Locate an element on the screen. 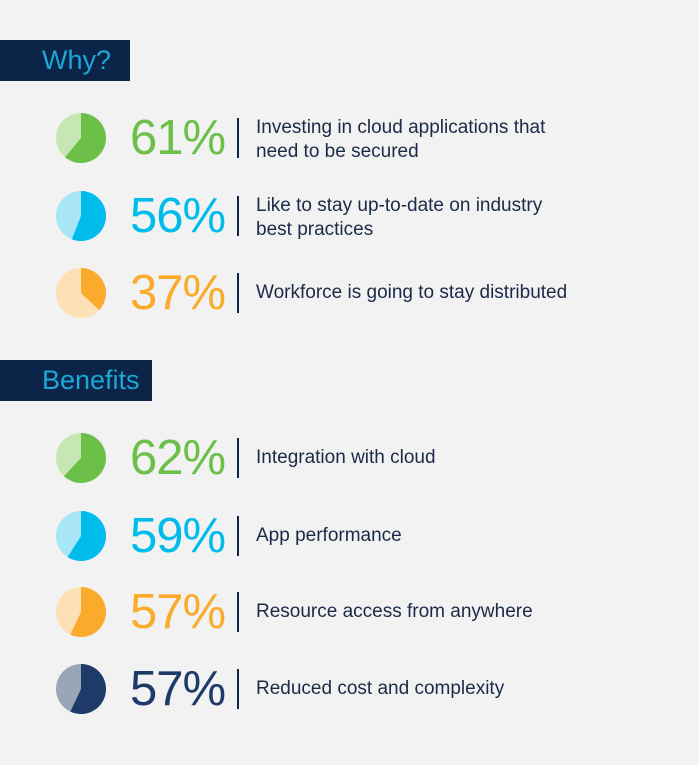 The image size is (699, 765). percent-value: 37% is located at coordinates (178, 293).